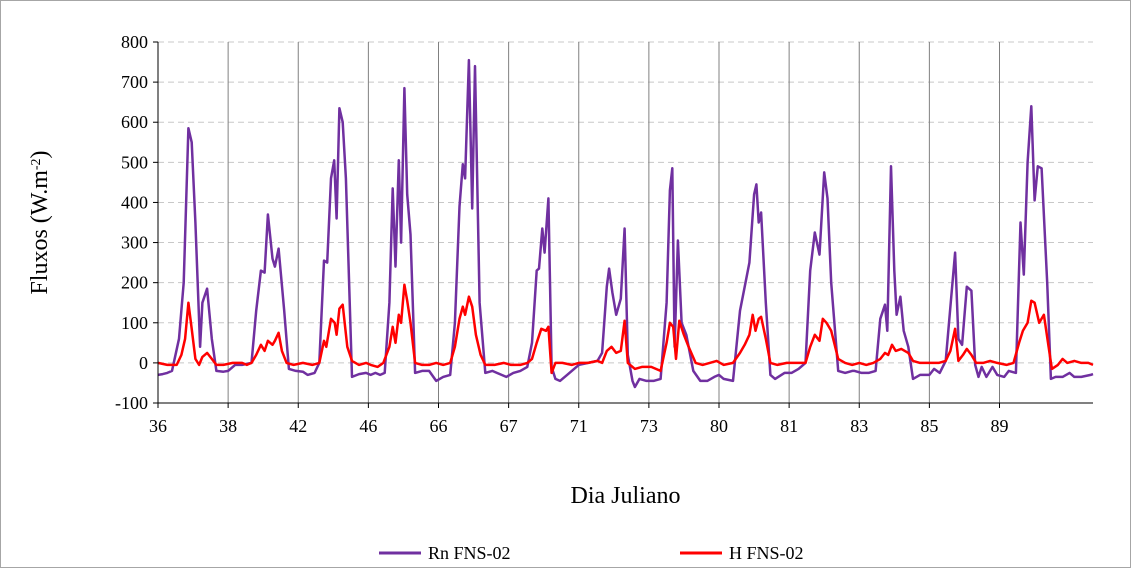 This screenshot has height=568, width=1131. I want to click on y-tick-label-9: -100, so click(131, 403).